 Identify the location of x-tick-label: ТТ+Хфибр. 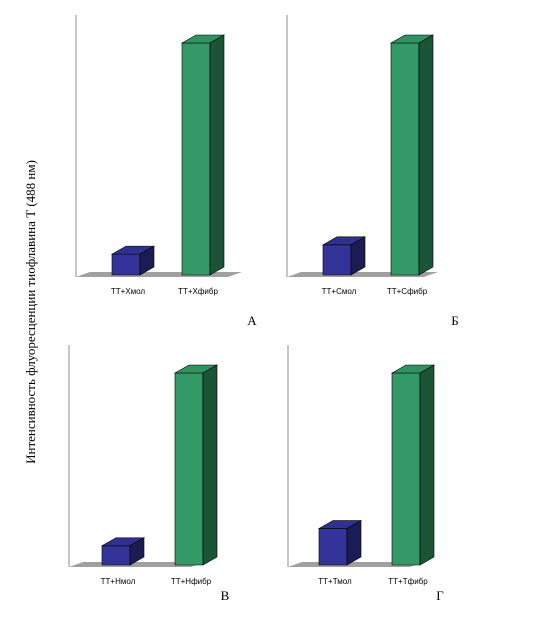
(198, 291).